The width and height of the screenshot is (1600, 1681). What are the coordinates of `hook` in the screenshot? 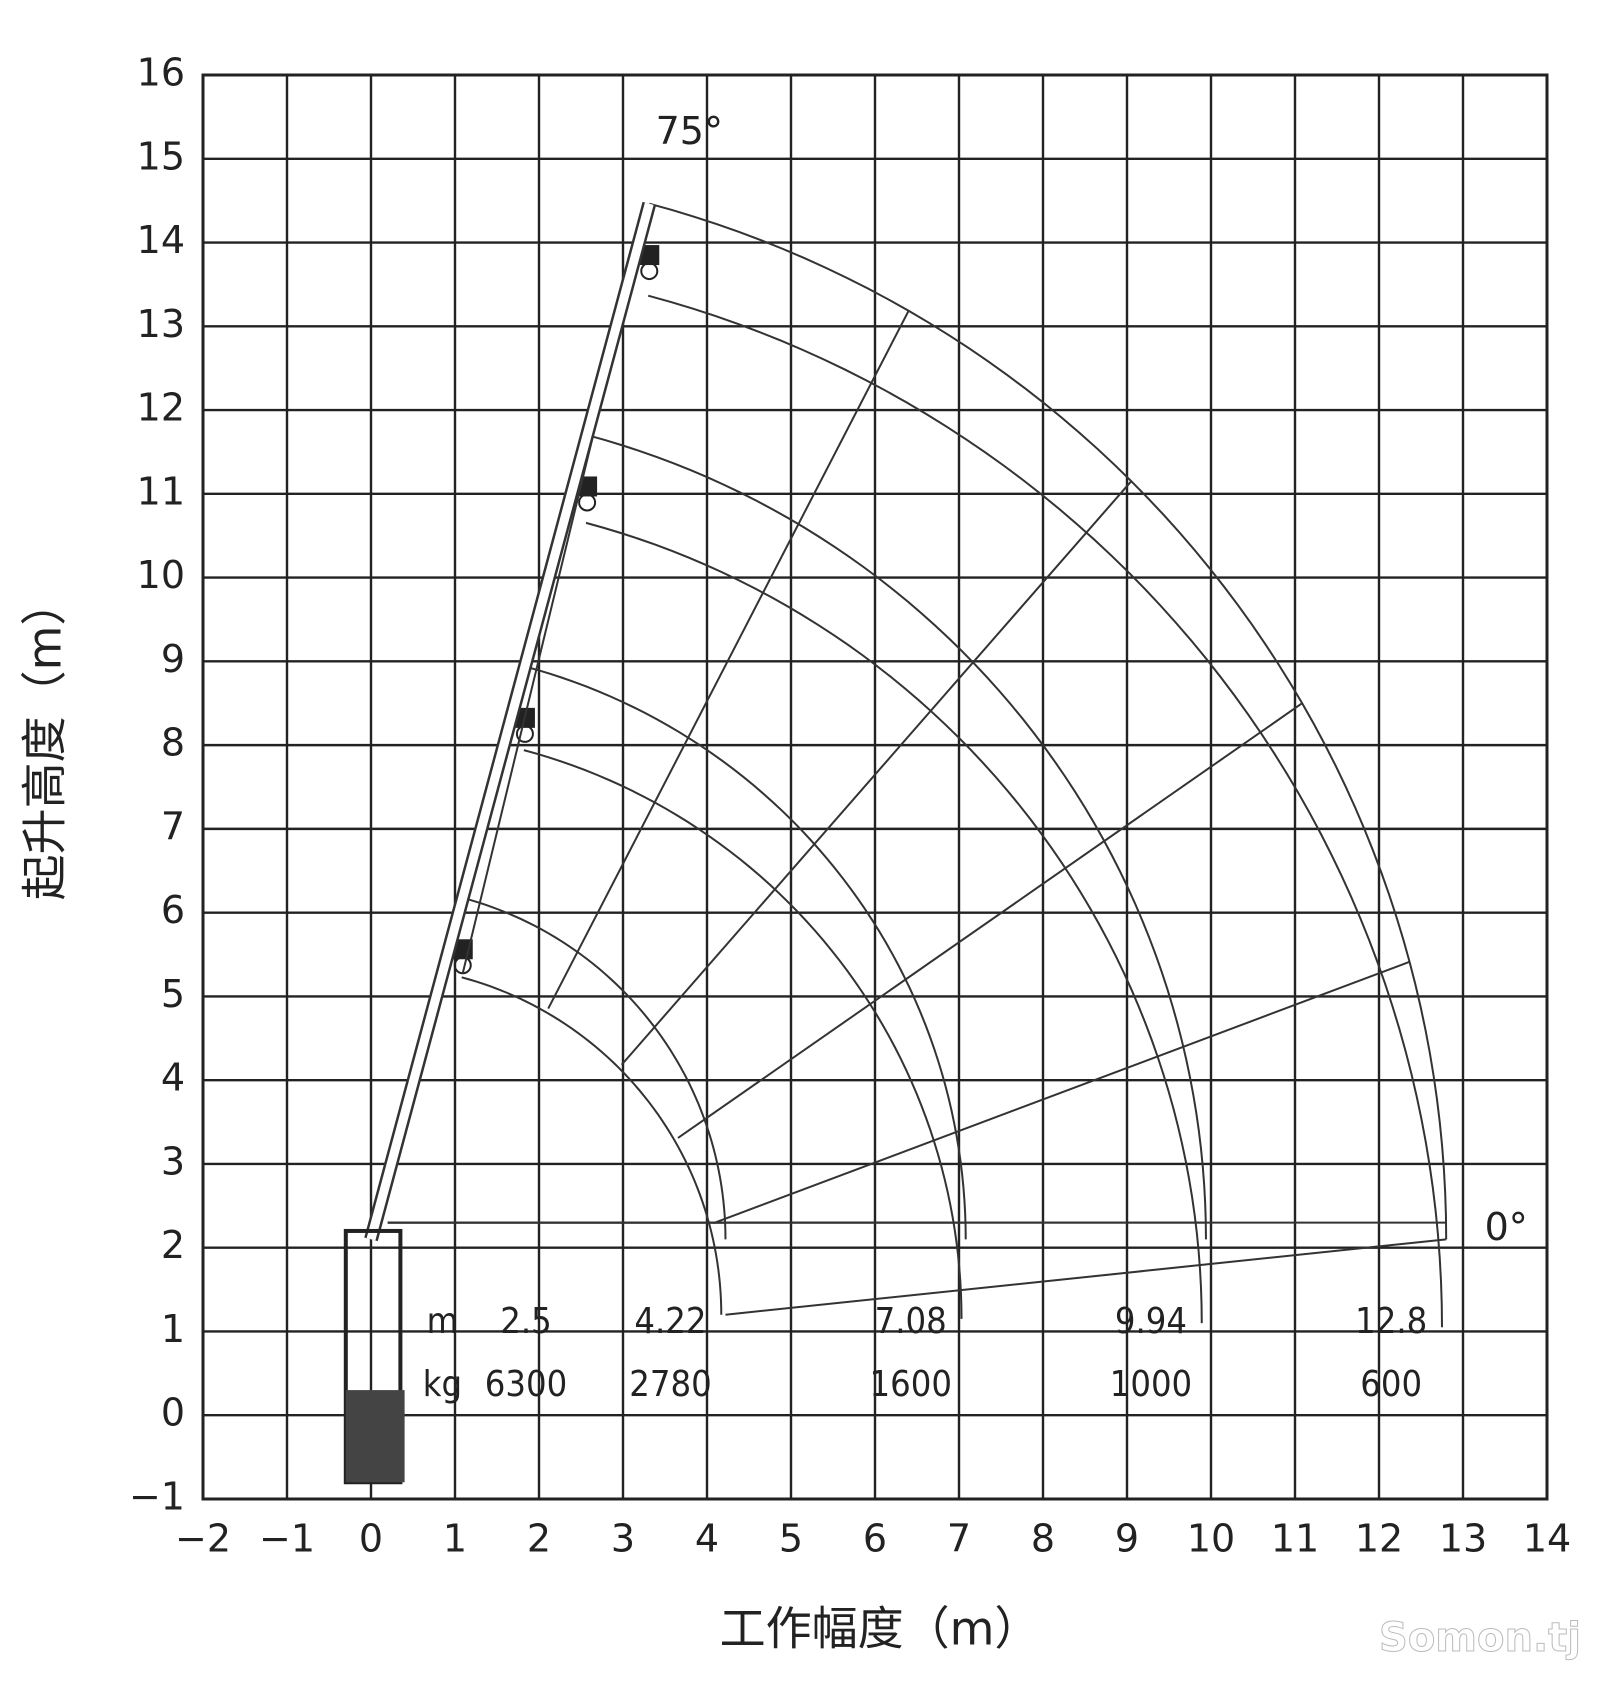 It's located at (649, 255).